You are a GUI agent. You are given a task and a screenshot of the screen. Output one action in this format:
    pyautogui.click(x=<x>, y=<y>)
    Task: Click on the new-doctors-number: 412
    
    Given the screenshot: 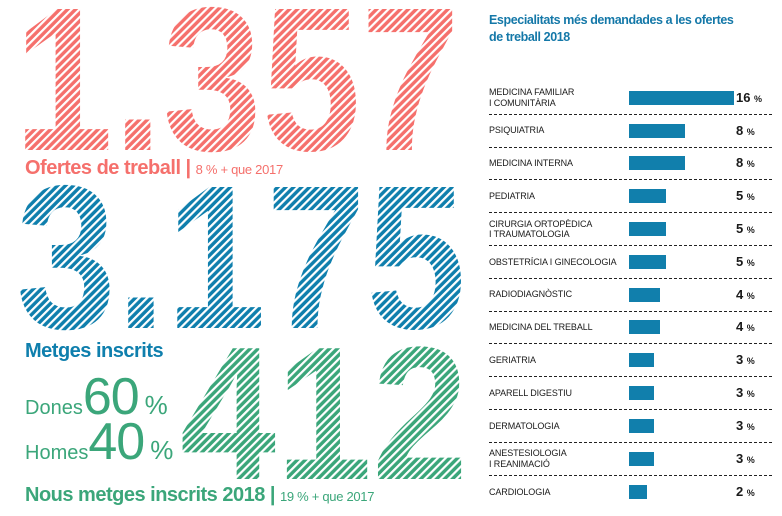 What is the action you would take?
    pyautogui.click(x=324, y=414)
    